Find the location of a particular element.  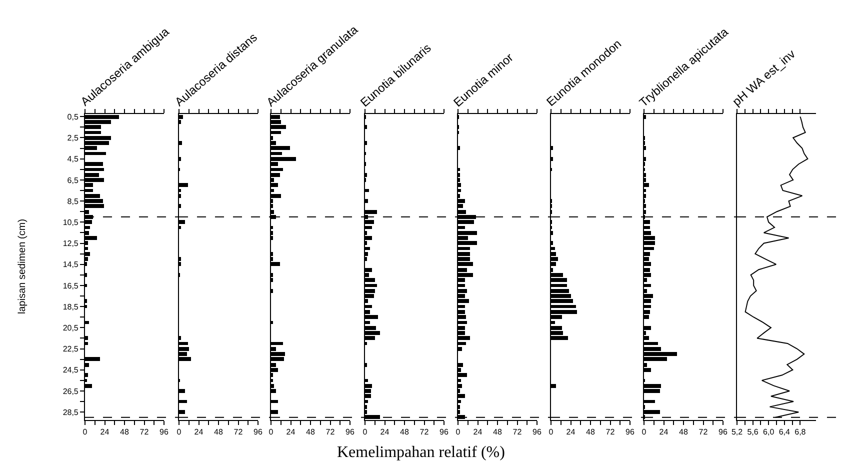

y-tick-label: 20,5 is located at coordinates (70, 327).